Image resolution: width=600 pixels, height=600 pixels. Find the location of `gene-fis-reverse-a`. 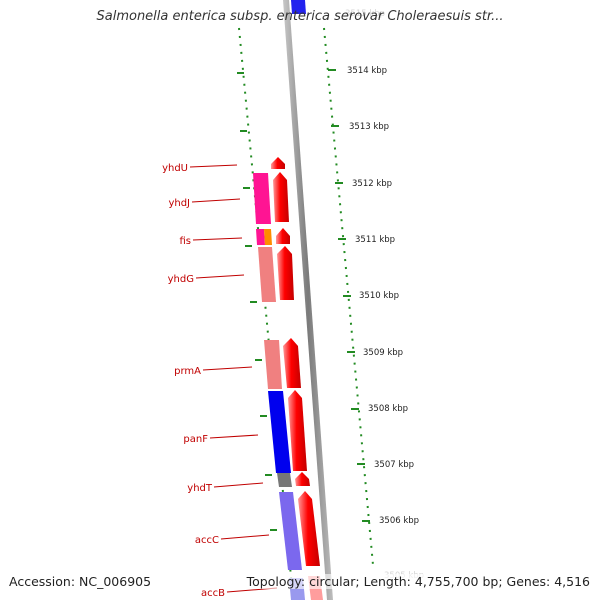

gene-fis-reverse-a is located at coordinates (260, 237).